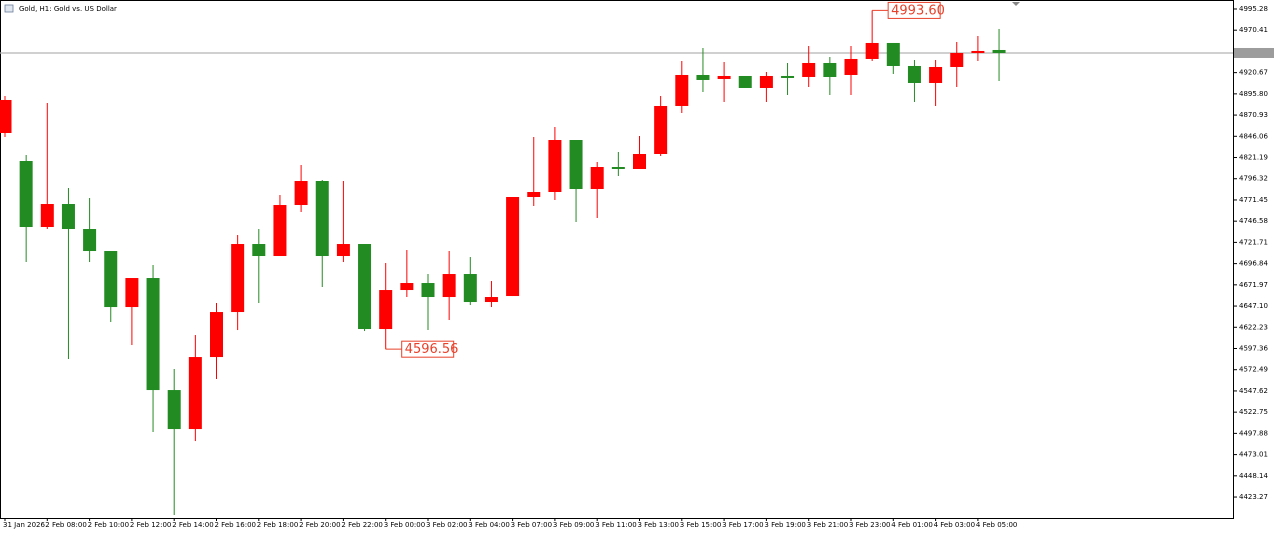  What do you see at coordinates (1253, 73) in the screenshot?
I see `y-tick-label: 4920.67` at bounding box center [1253, 73].